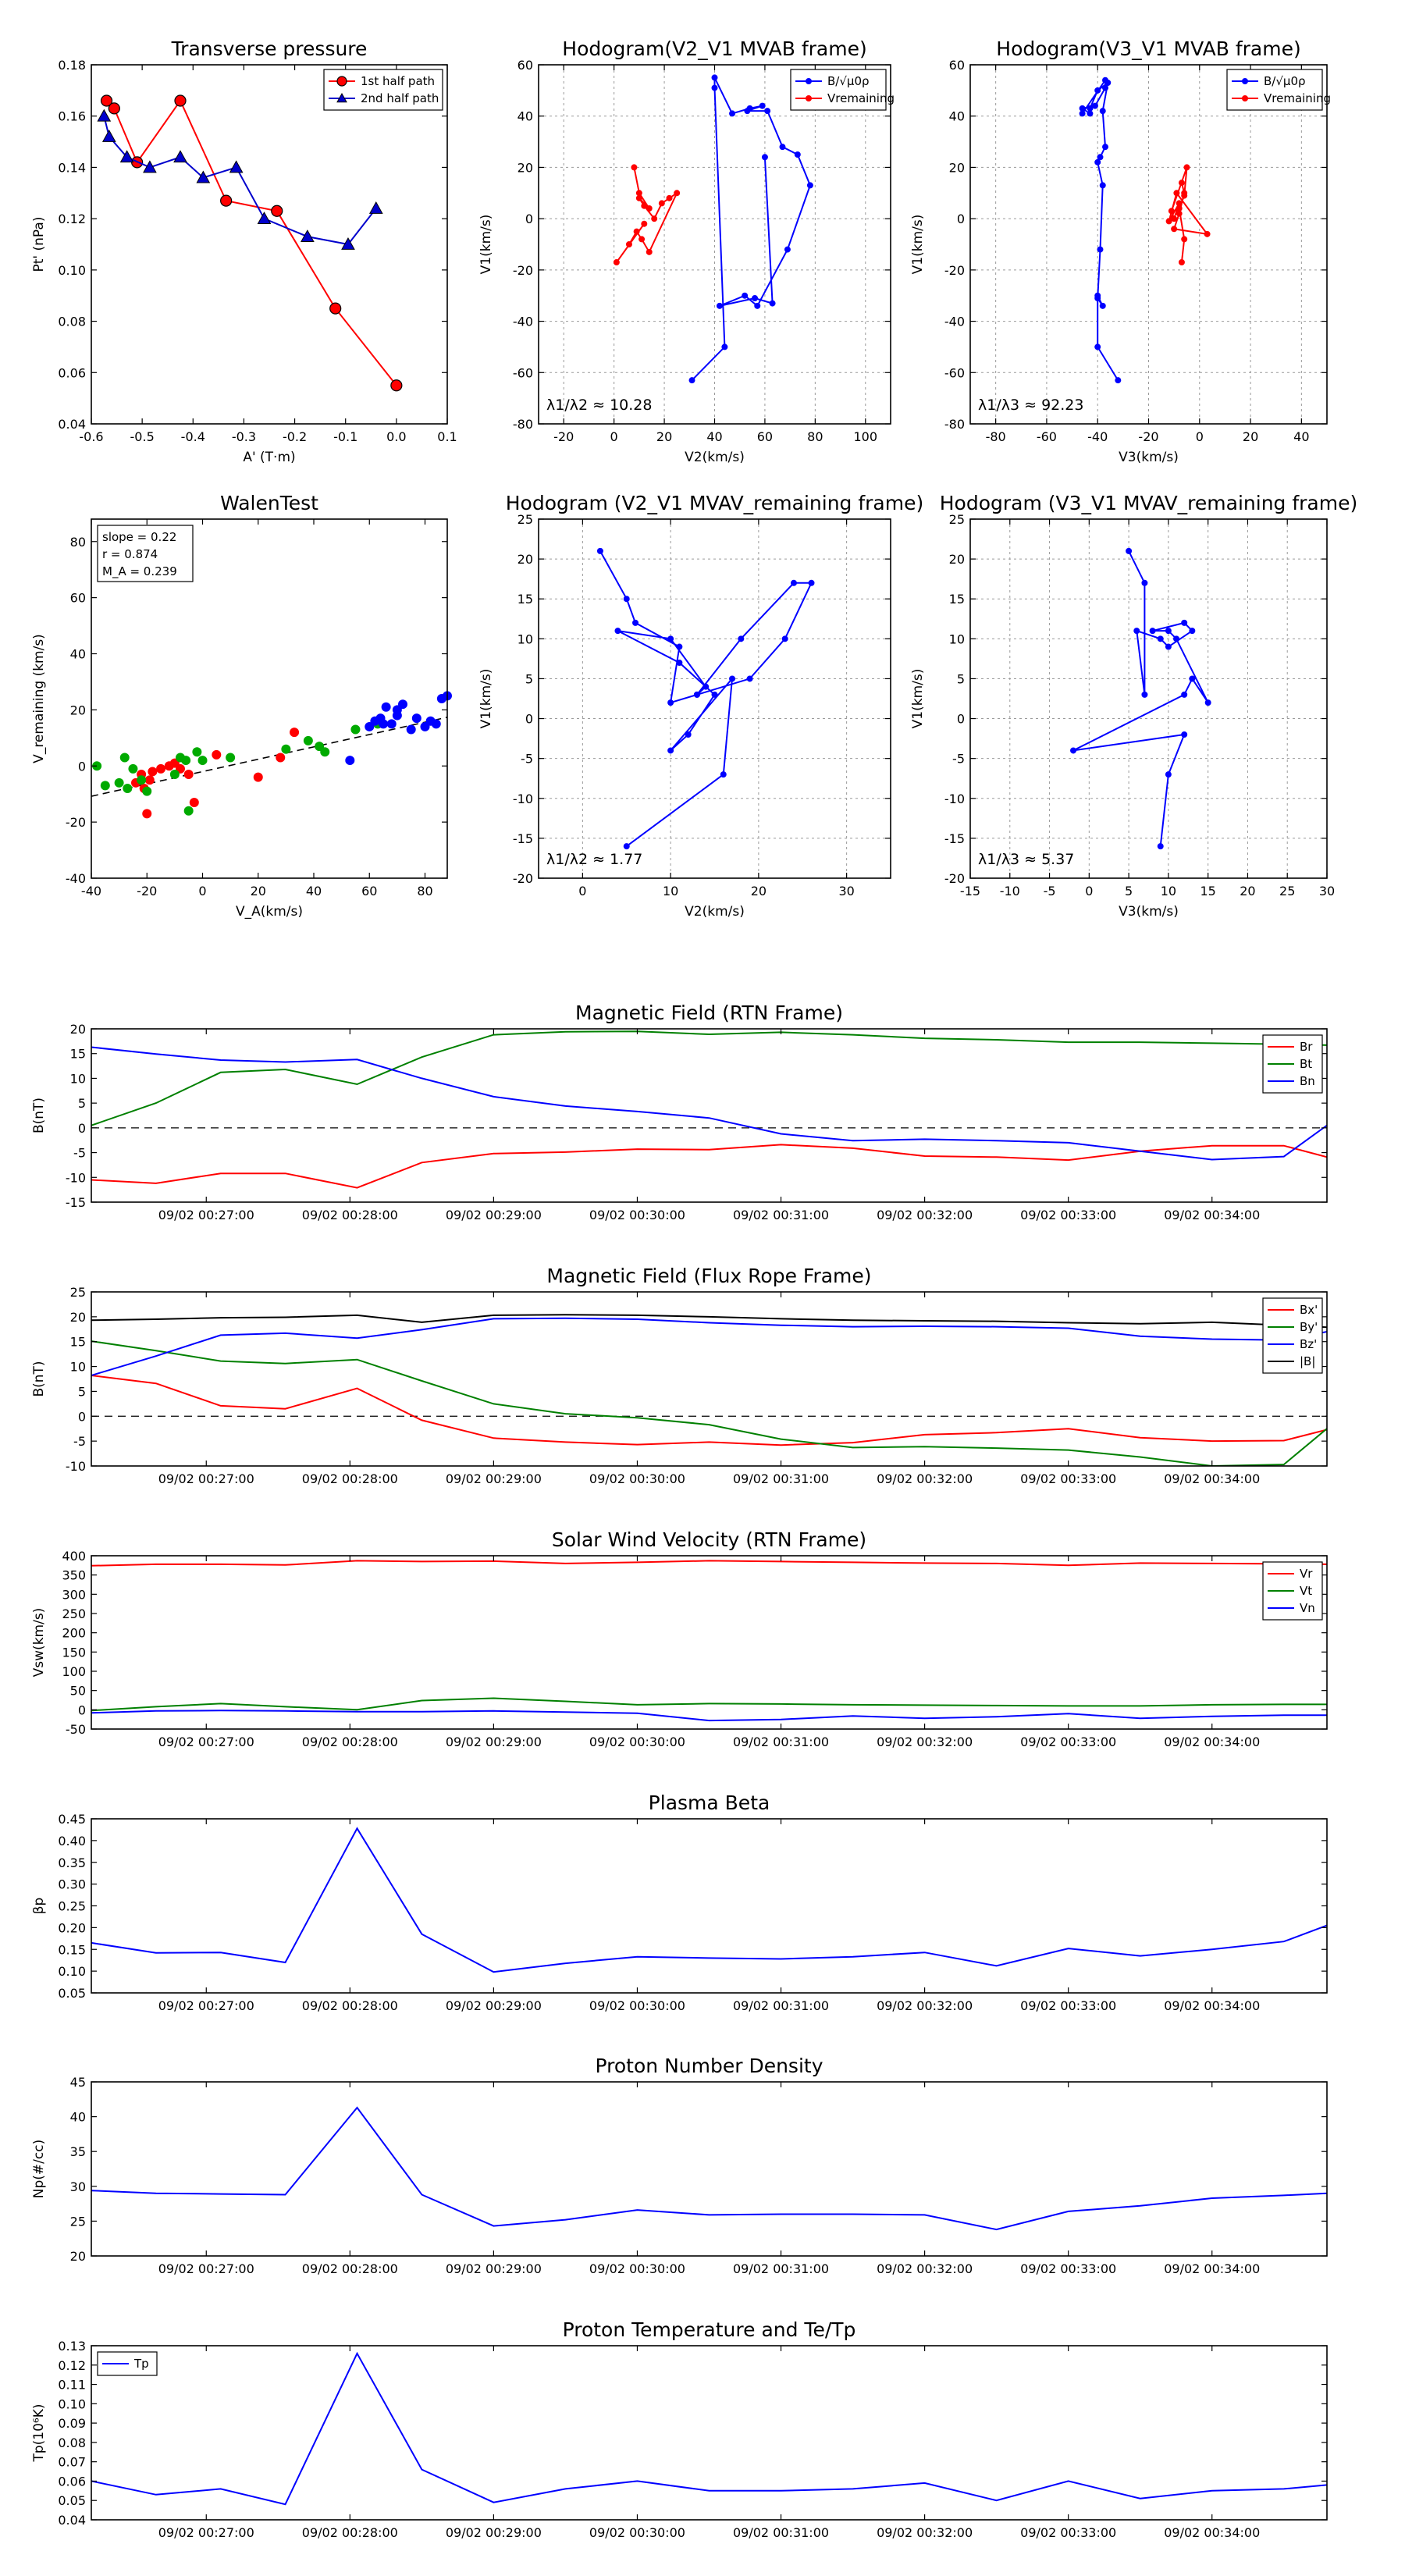 Image resolution: width=1405 pixels, height=2576 pixels. I want to click on x-tick-label: 0.1, so click(447, 436).